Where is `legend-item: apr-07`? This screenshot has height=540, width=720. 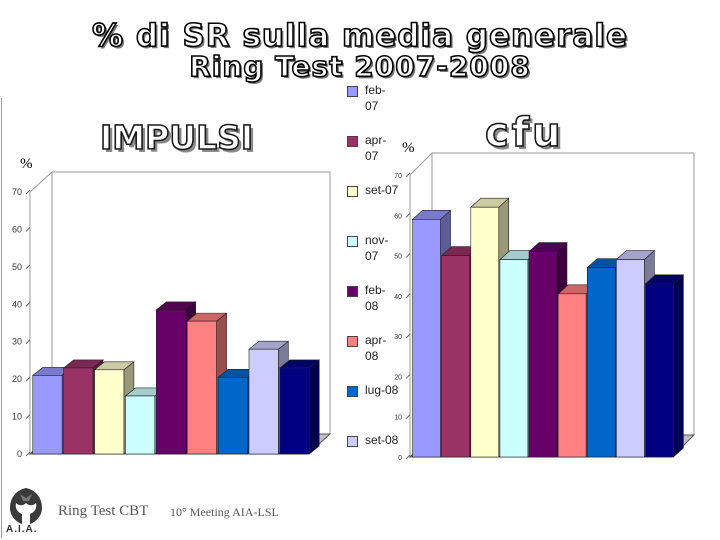
legend-item: apr-07 is located at coordinates (375, 157).